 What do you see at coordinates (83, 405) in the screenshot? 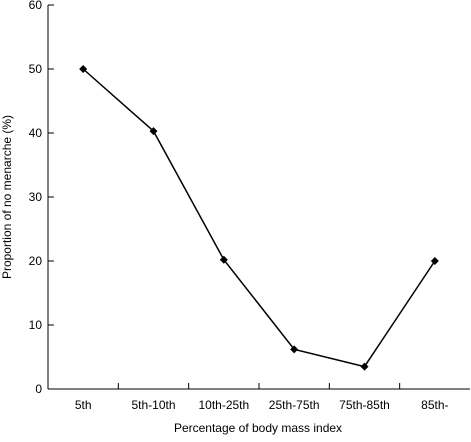
I see `x-tick-label: 5th` at bounding box center [83, 405].